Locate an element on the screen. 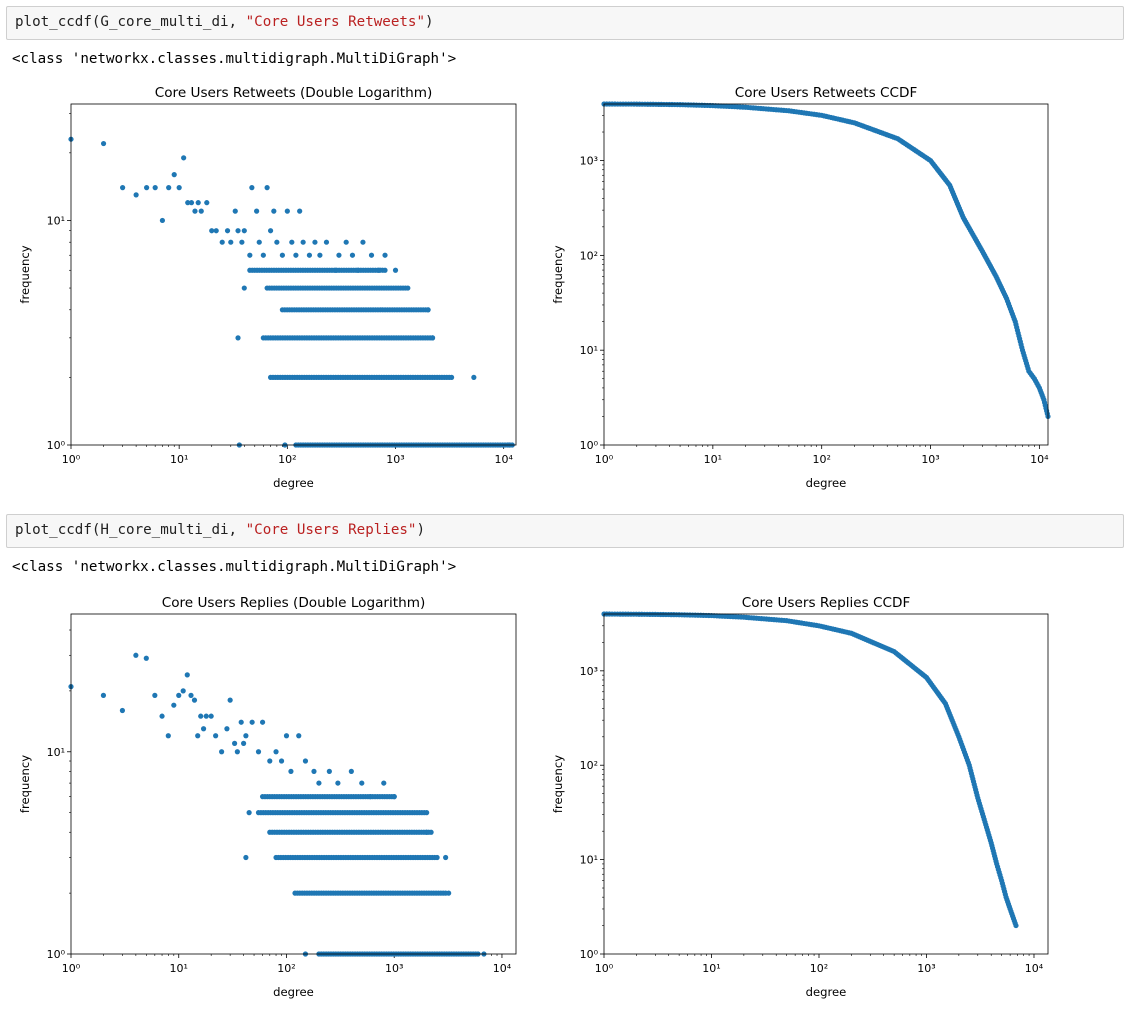 This screenshot has width=1126, height=1010. chart-title: Core Users Retweets CCDF is located at coordinates (826, 93).